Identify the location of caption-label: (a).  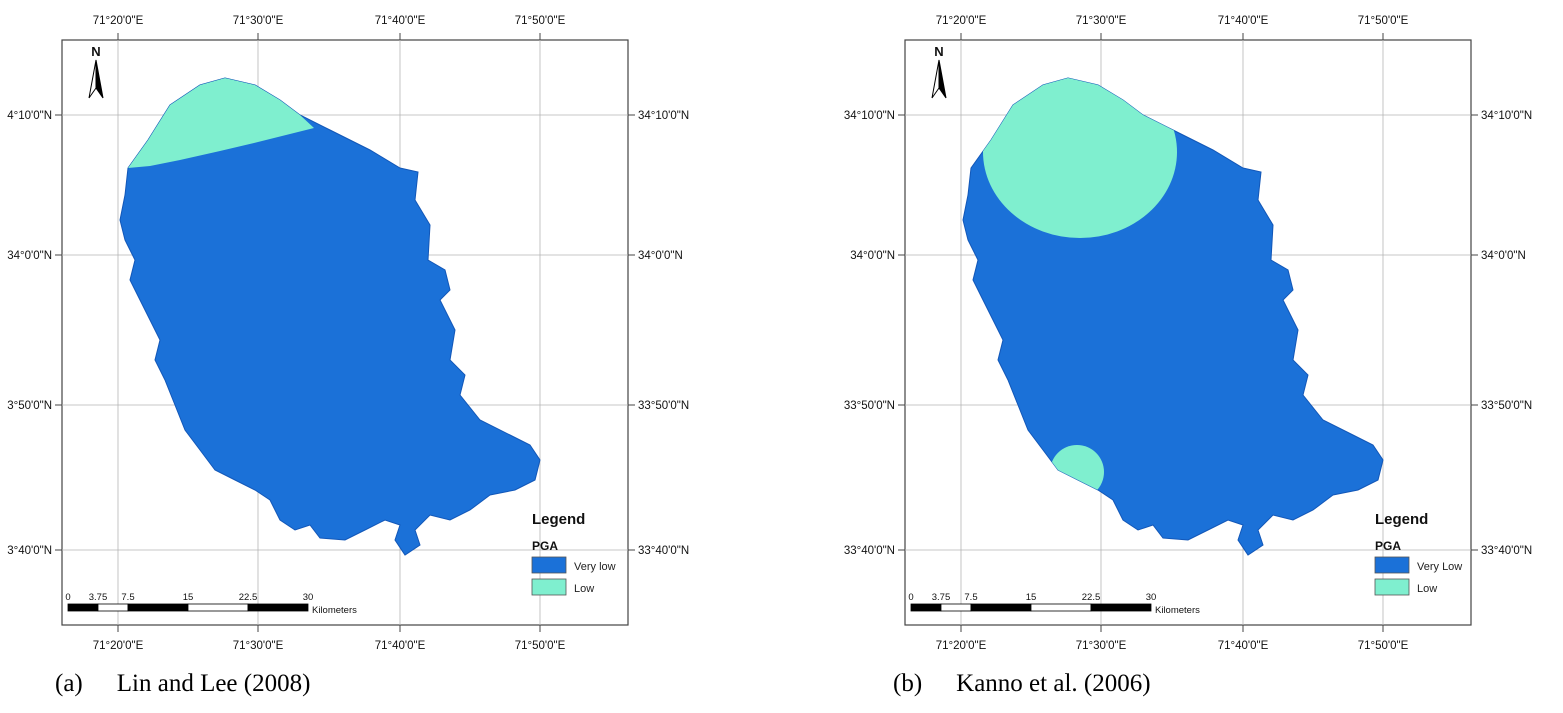
(69, 683).